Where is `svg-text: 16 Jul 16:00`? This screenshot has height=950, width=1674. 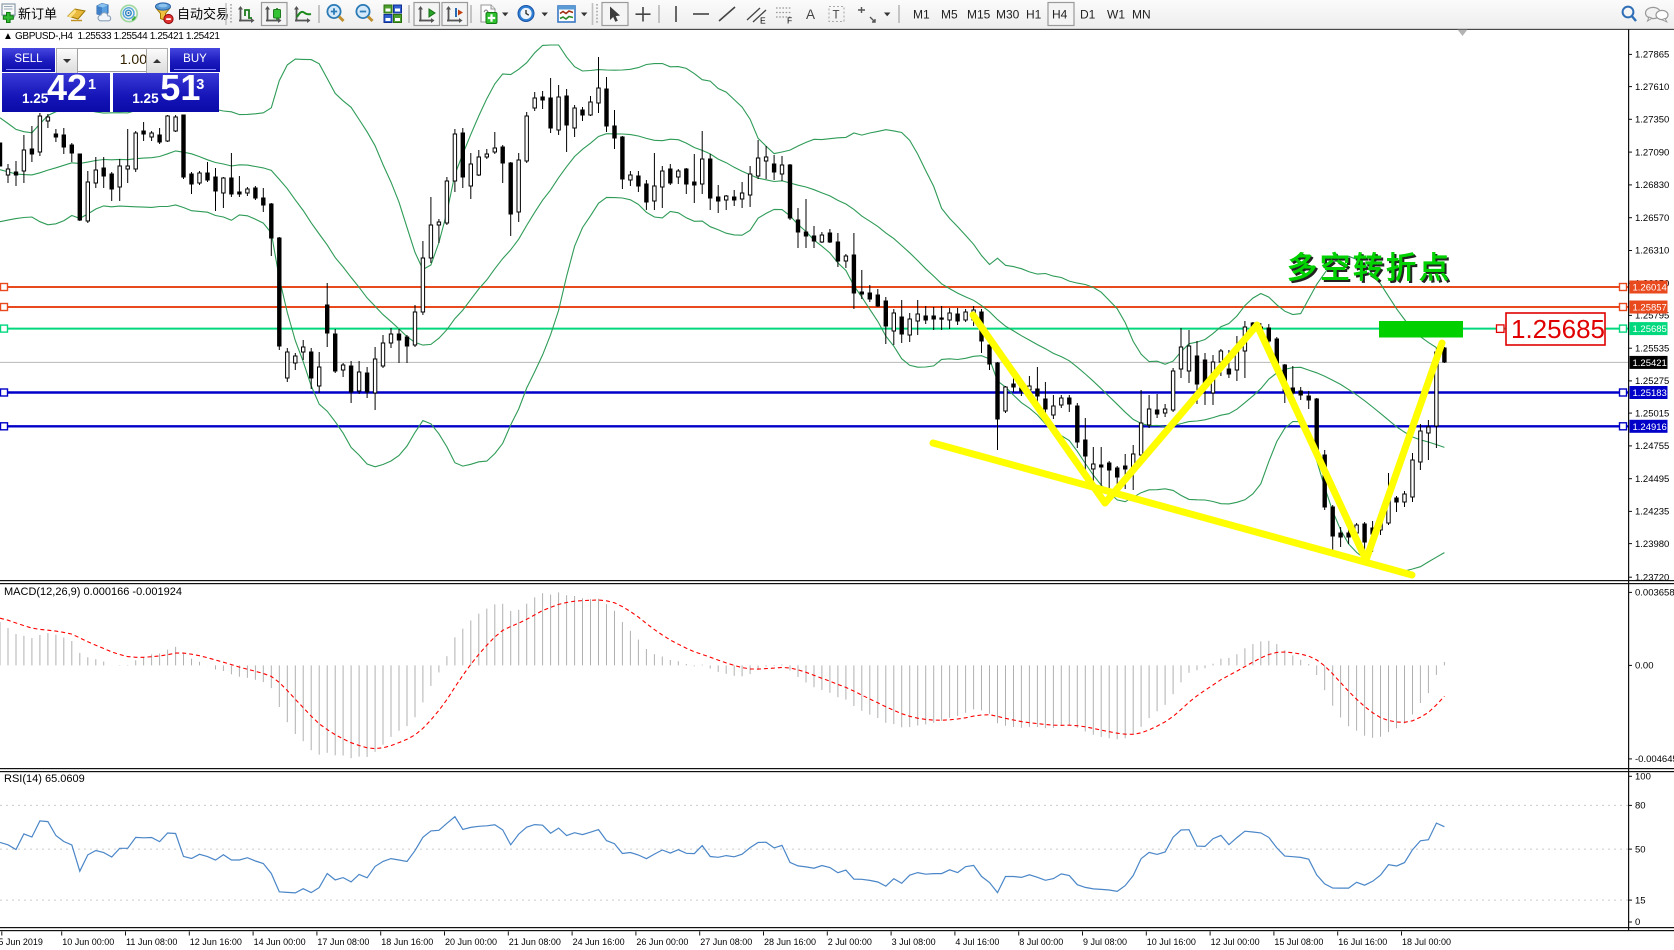
svg-text: 16 Jul 16:00 is located at coordinates (1362, 942).